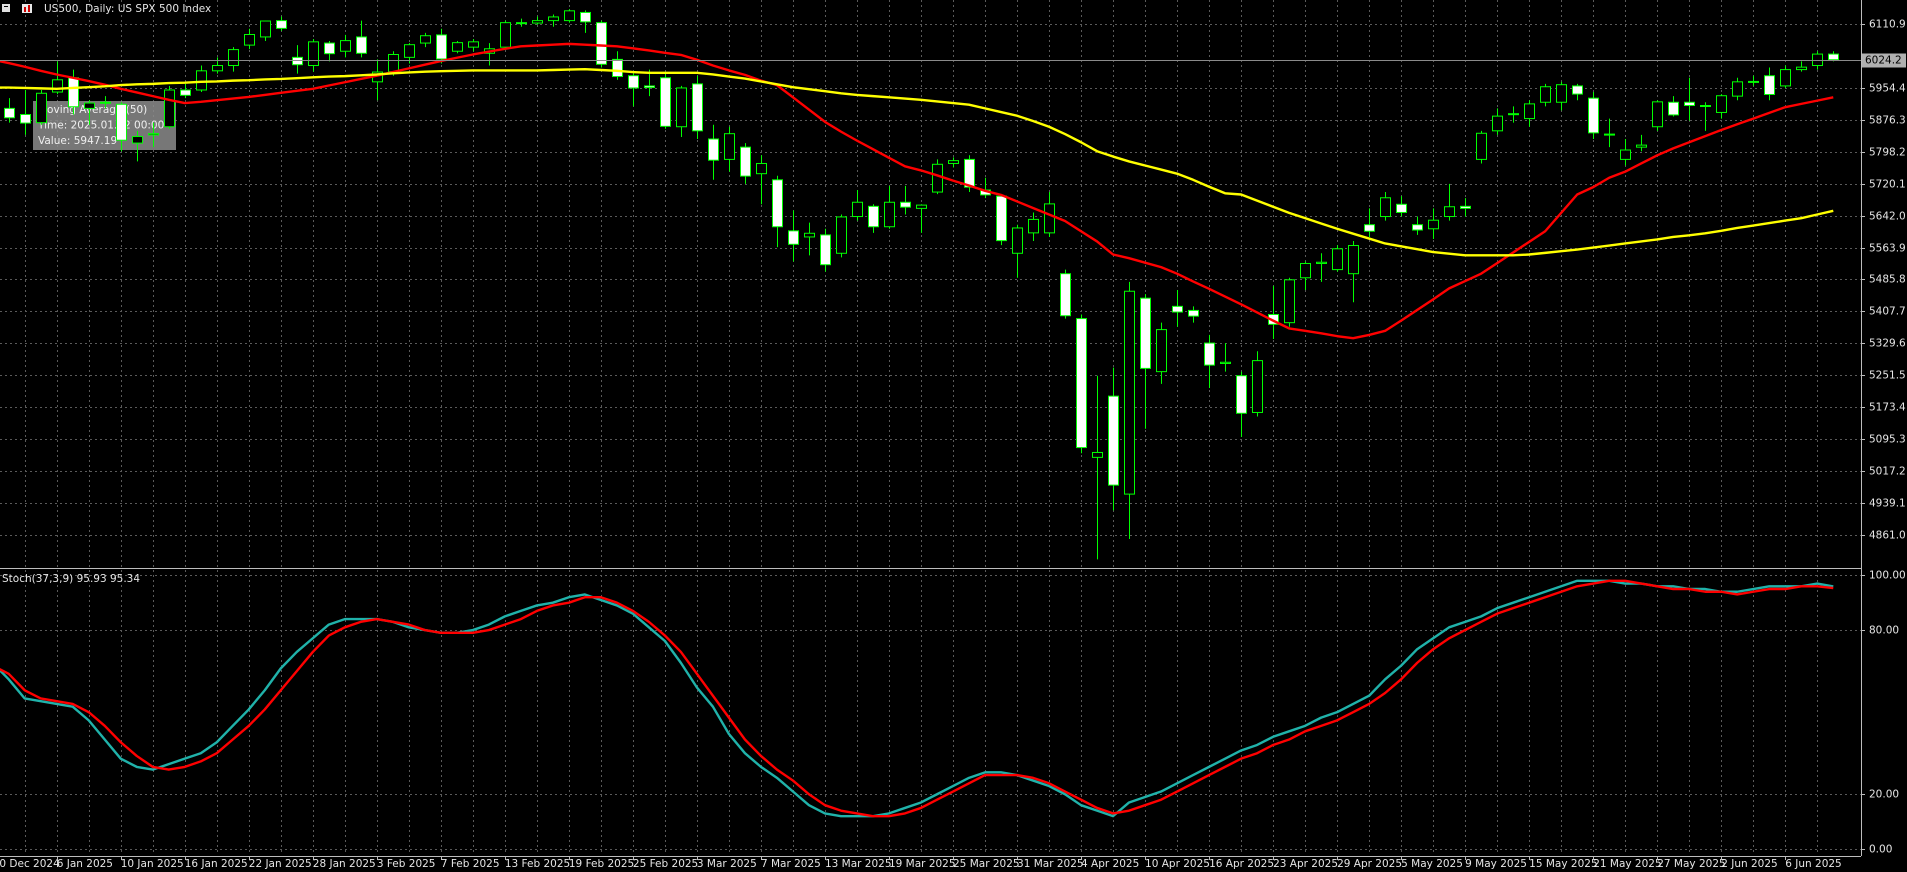  I want to click on x-tick-label: 27 May 2025, so click(1691, 864).